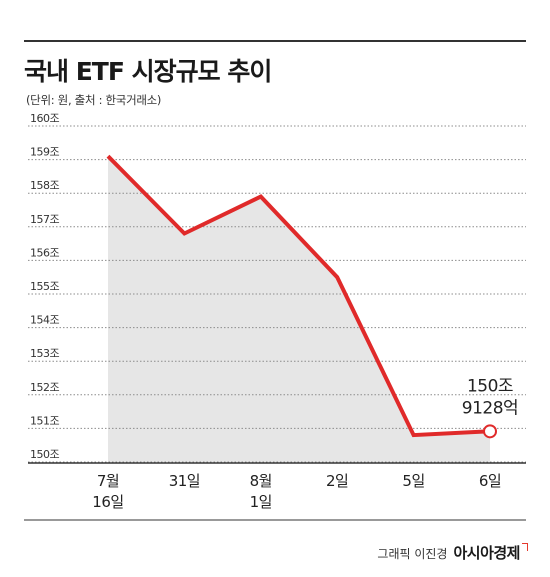  What do you see at coordinates (337, 481) in the screenshot?
I see `x-tick-label: 2일` at bounding box center [337, 481].